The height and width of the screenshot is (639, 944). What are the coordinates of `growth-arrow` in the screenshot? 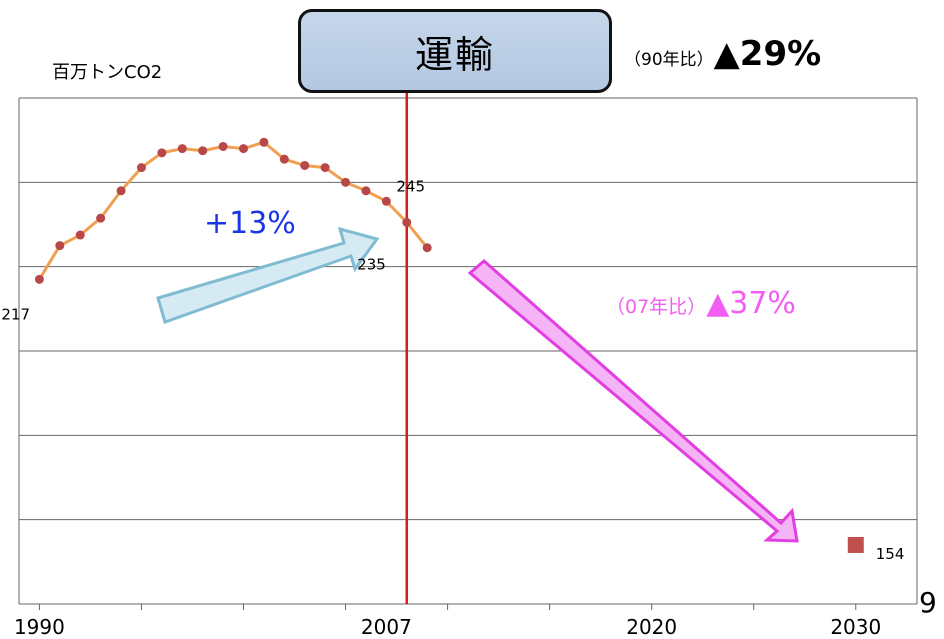 It's located at (268, 275).